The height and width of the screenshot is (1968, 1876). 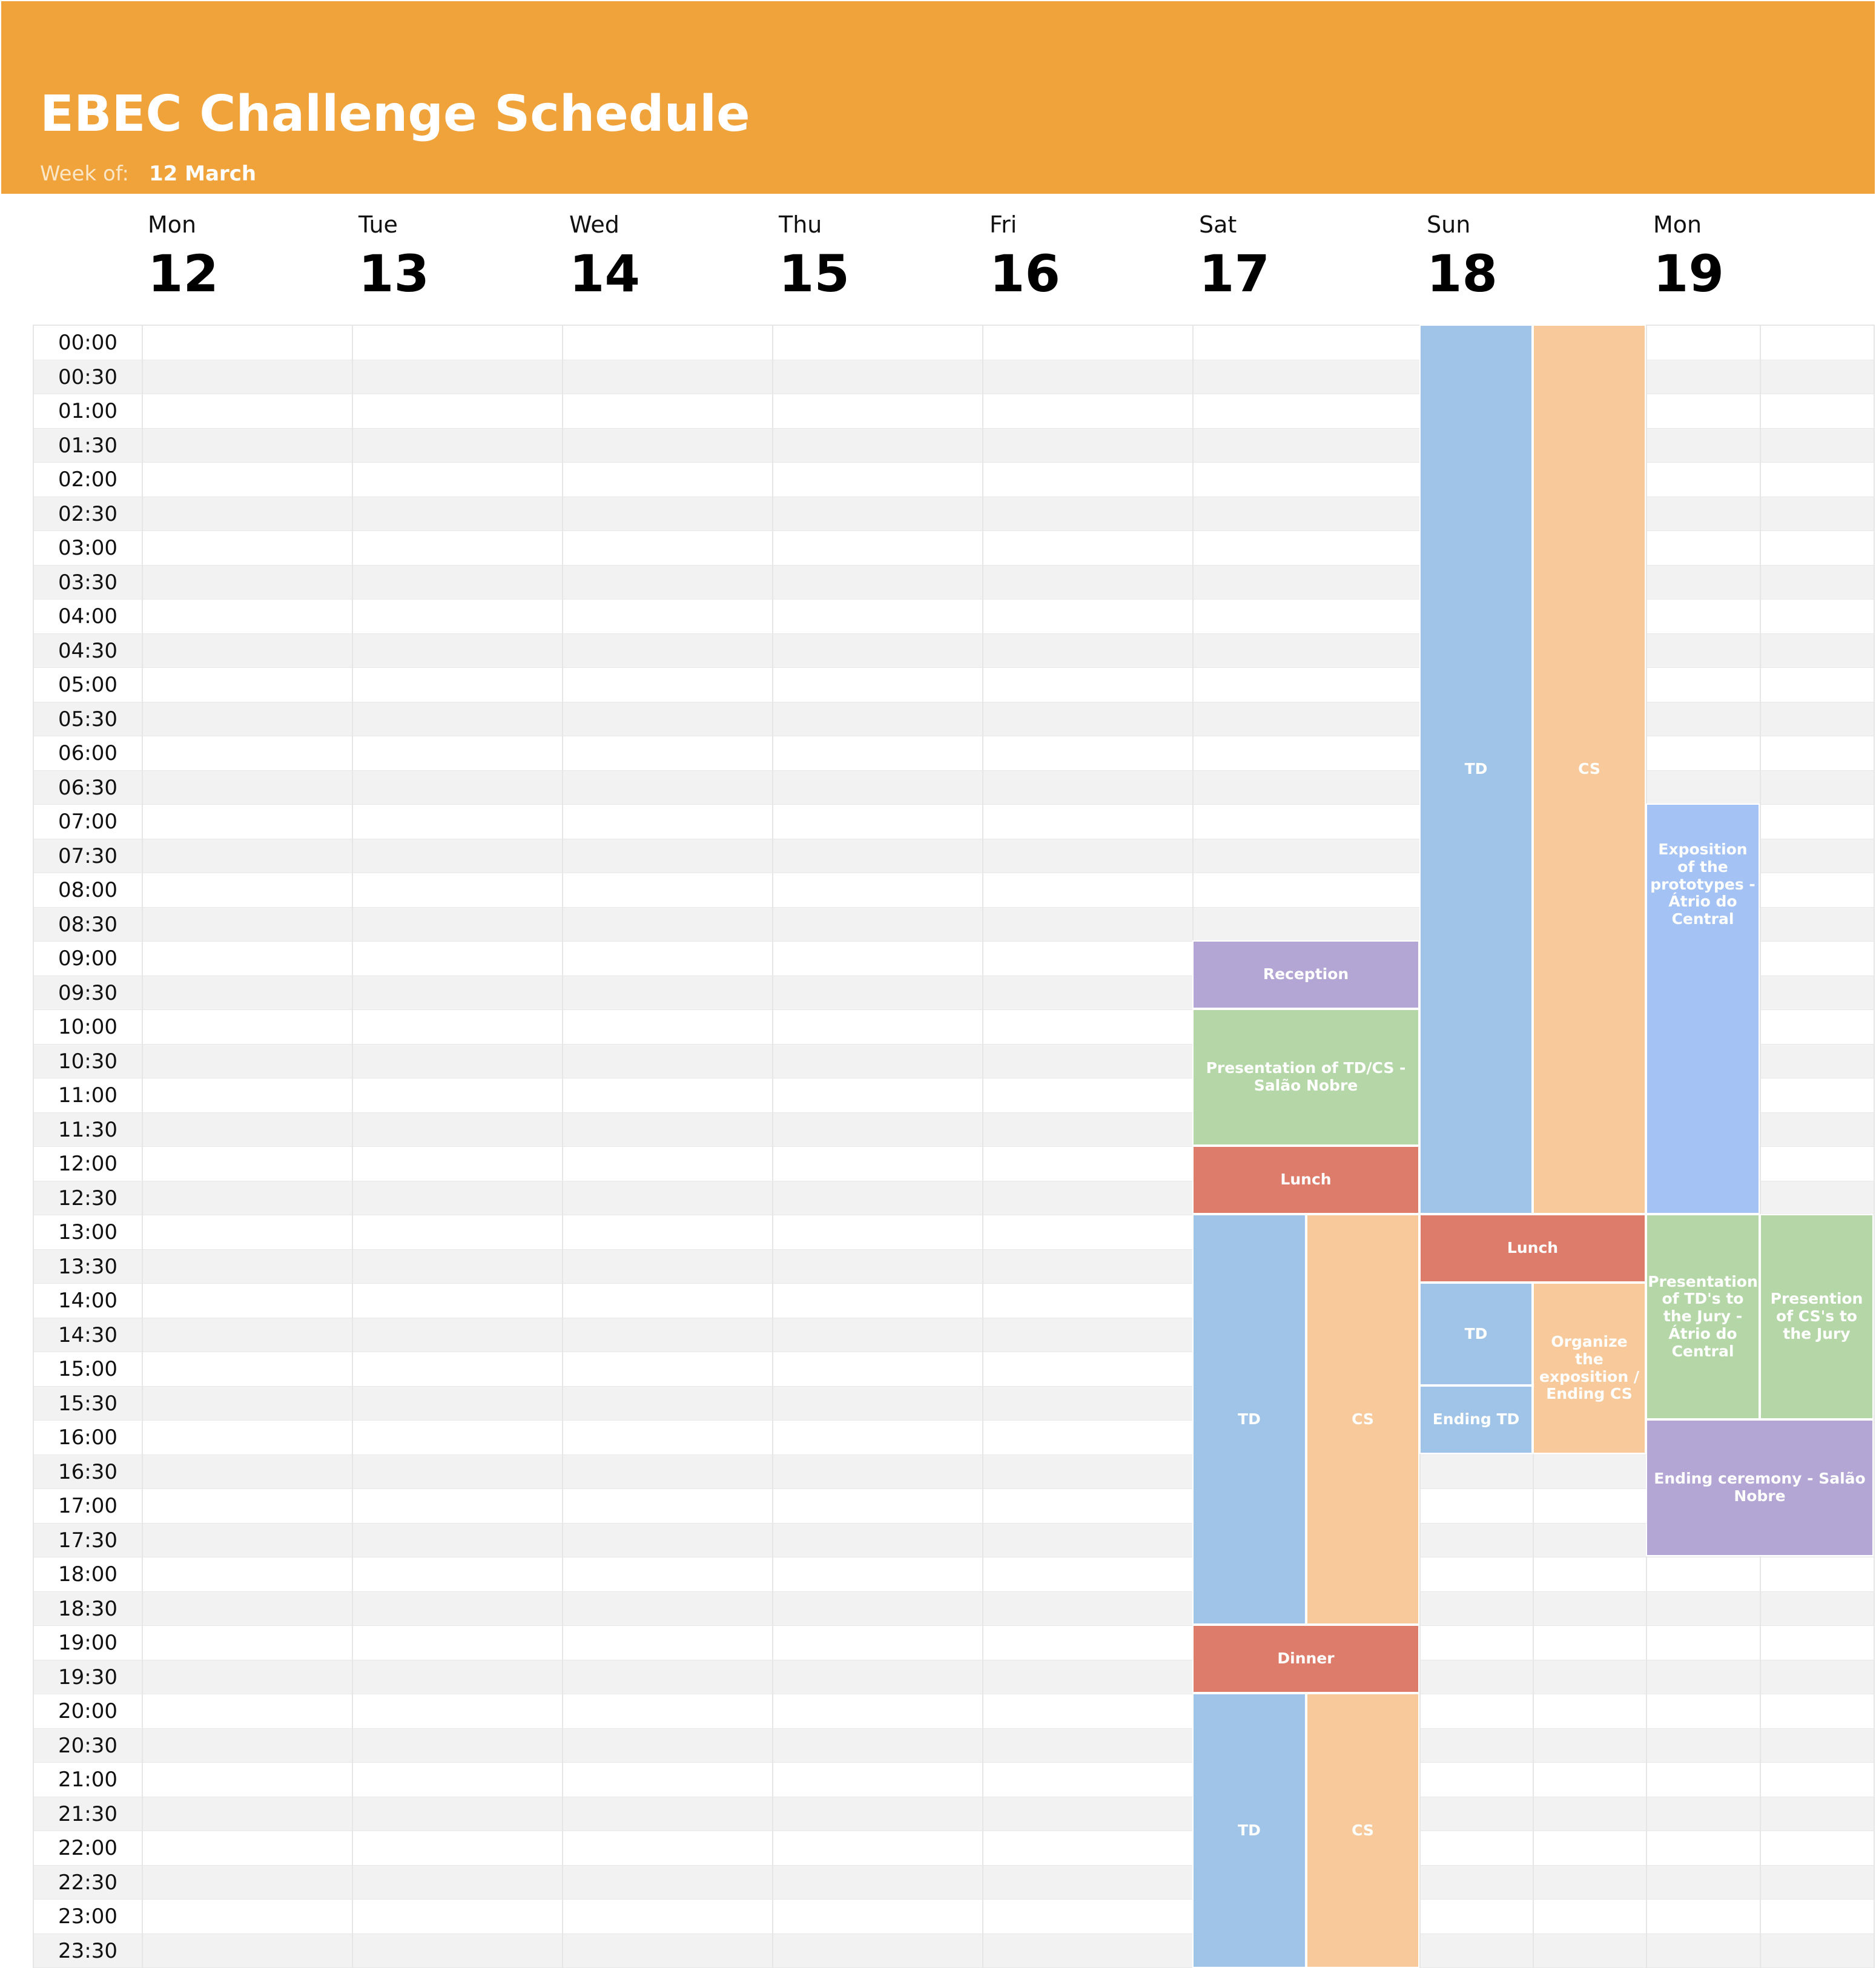 I want to click on day-number: 18, so click(x=1462, y=273).